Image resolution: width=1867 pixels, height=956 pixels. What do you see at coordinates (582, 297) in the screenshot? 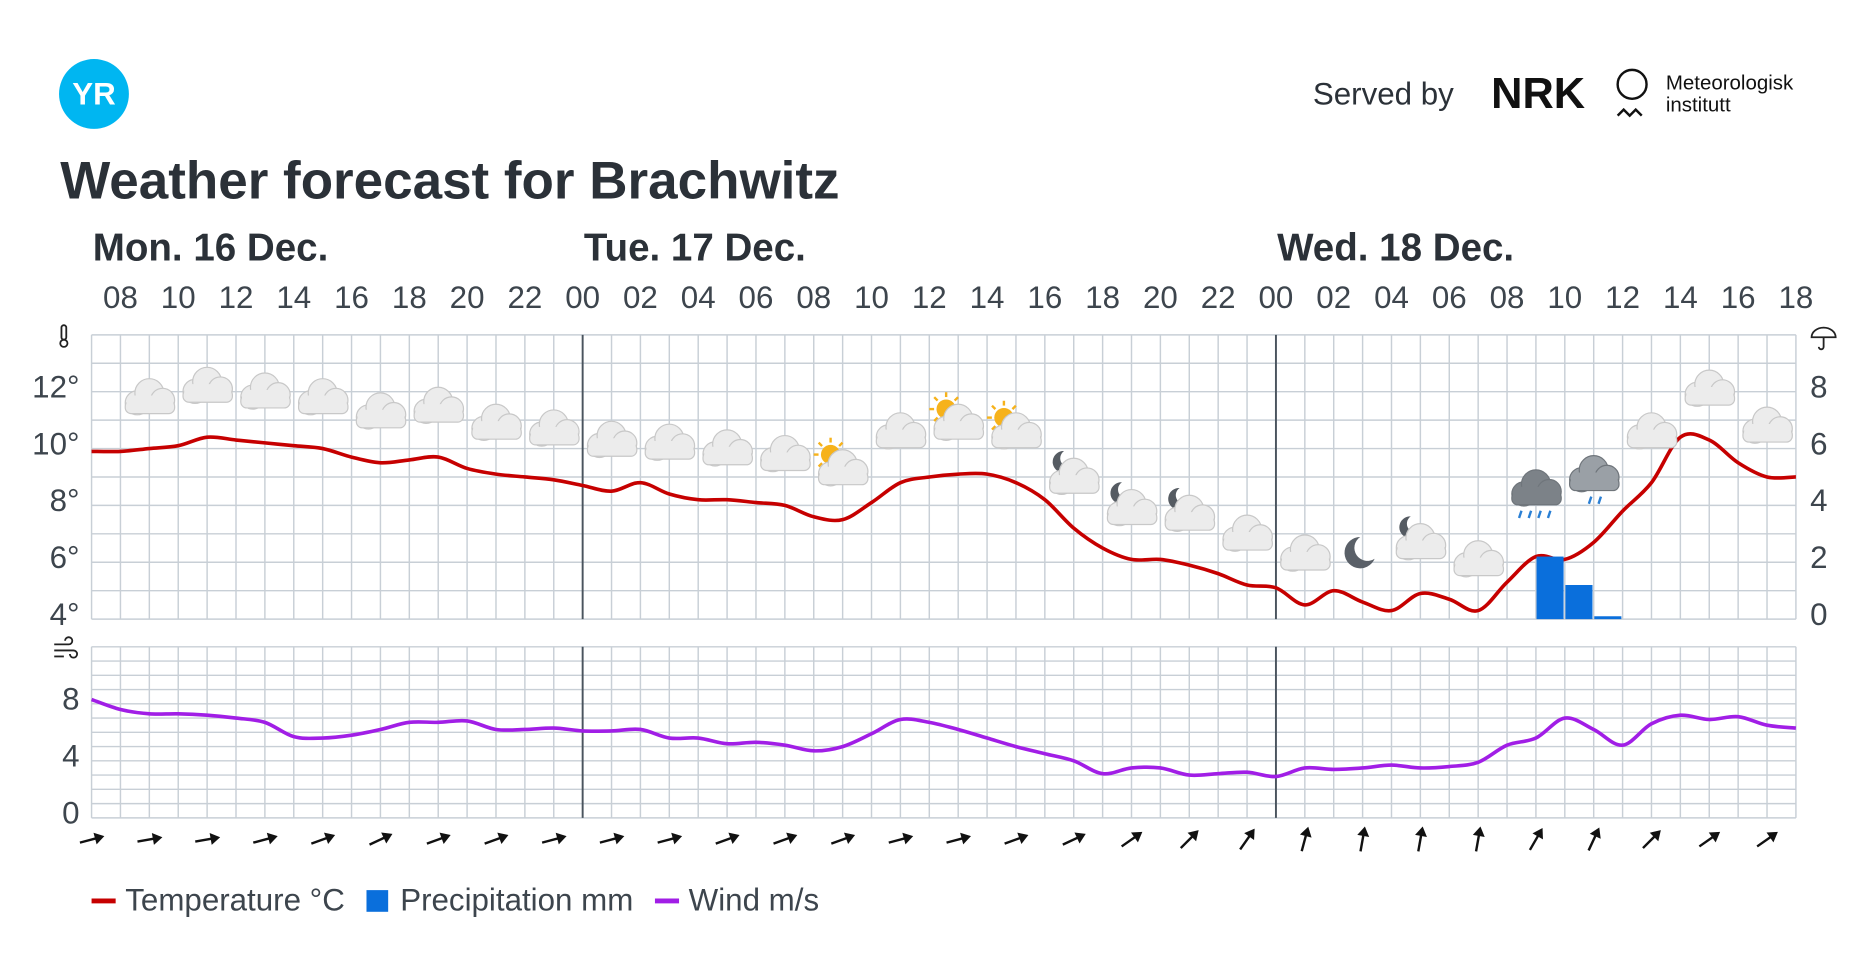
I see `x-tick-label: 00` at bounding box center [582, 297].